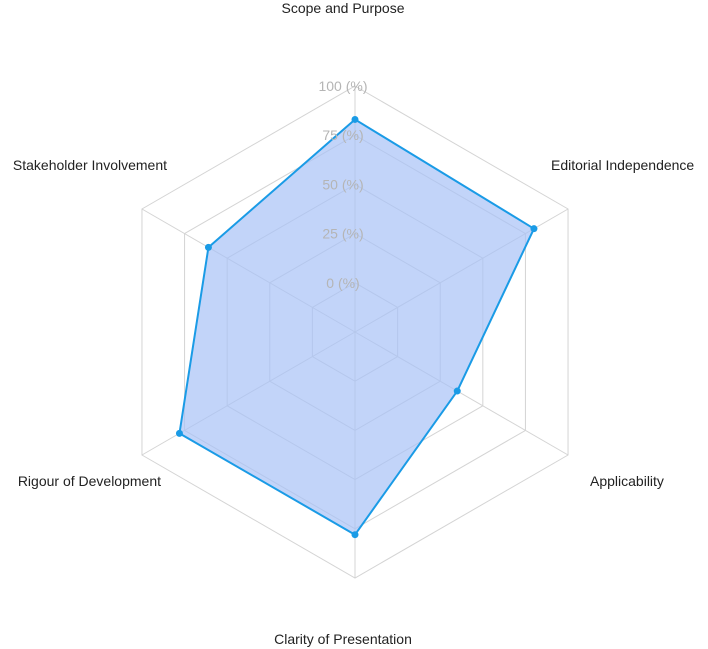 The width and height of the screenshot is (708, 649). I want to click on tick-label: 75 (%), so click(342, 135).